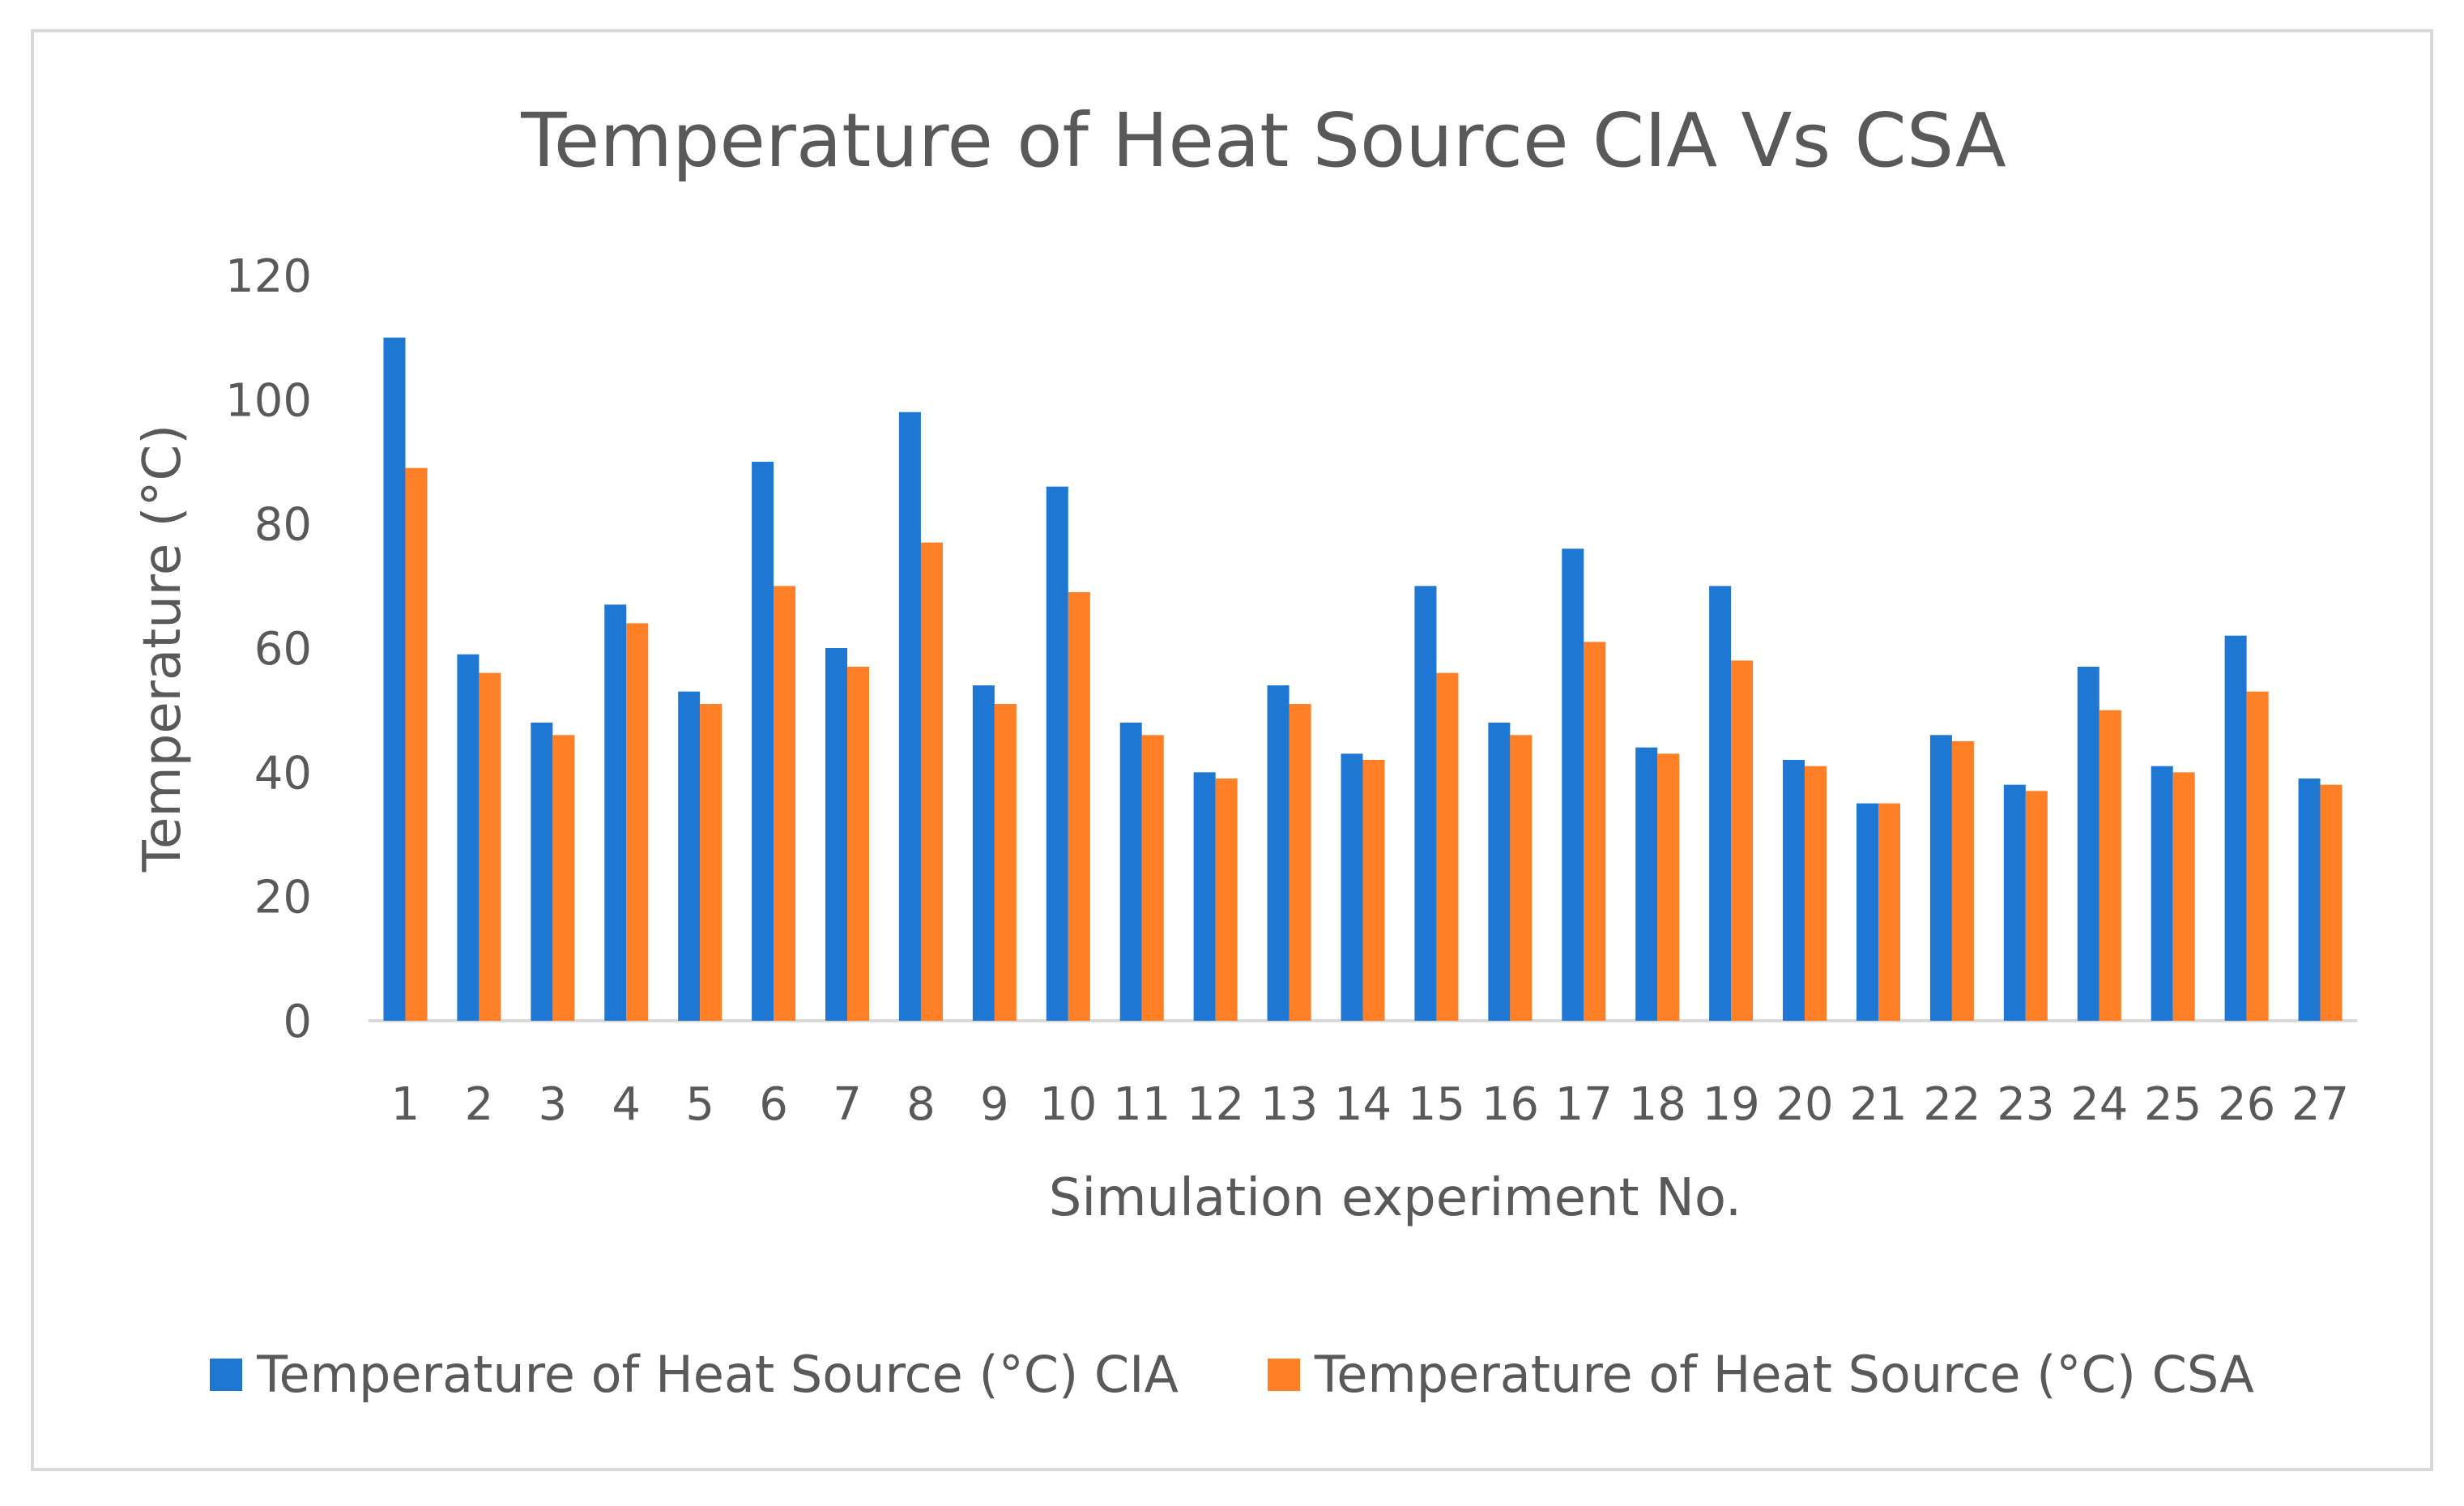 This screenshot has width=2464, height=1506. Describe the element at coordinates (1951, 1104) in the screenshot. I see `x-tick-label: 22` at that location.